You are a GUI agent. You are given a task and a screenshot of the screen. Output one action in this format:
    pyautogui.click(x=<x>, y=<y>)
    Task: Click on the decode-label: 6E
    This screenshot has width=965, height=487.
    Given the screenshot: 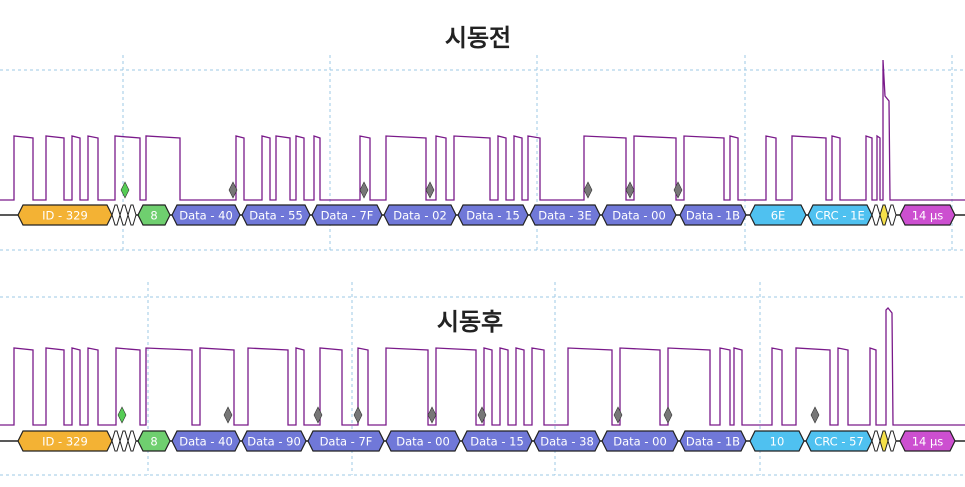 What is the action you would take?
    pyautogui.click(x=778, y=216)
    